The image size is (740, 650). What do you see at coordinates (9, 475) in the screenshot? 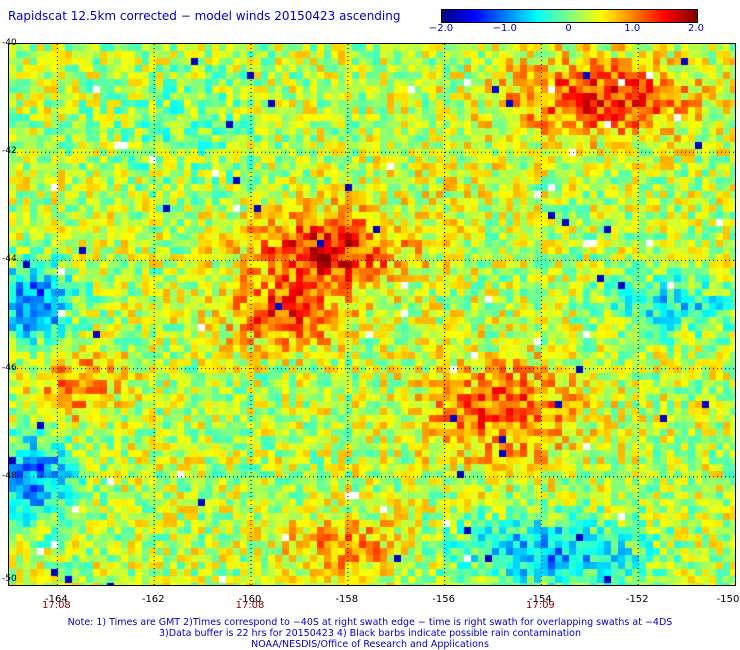
I see `latitude-label: -48` at bounding box center [9, 475].